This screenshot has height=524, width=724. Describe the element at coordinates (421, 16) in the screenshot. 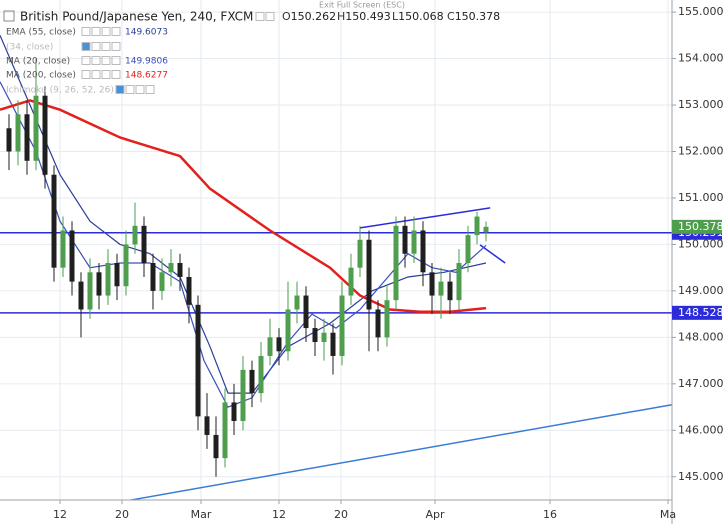

I see `ohlc-number: 150.068` at that location.